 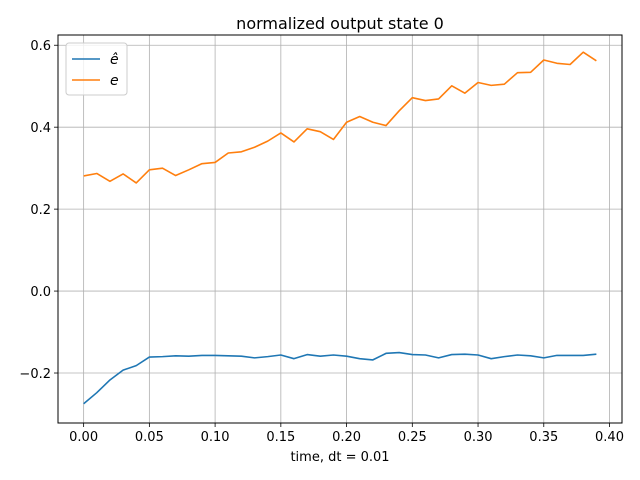 What do you see at coordinates (346, 437) in the screenshot?
I see `x-tick-label: 0.20` at bounding box center [346, 437].